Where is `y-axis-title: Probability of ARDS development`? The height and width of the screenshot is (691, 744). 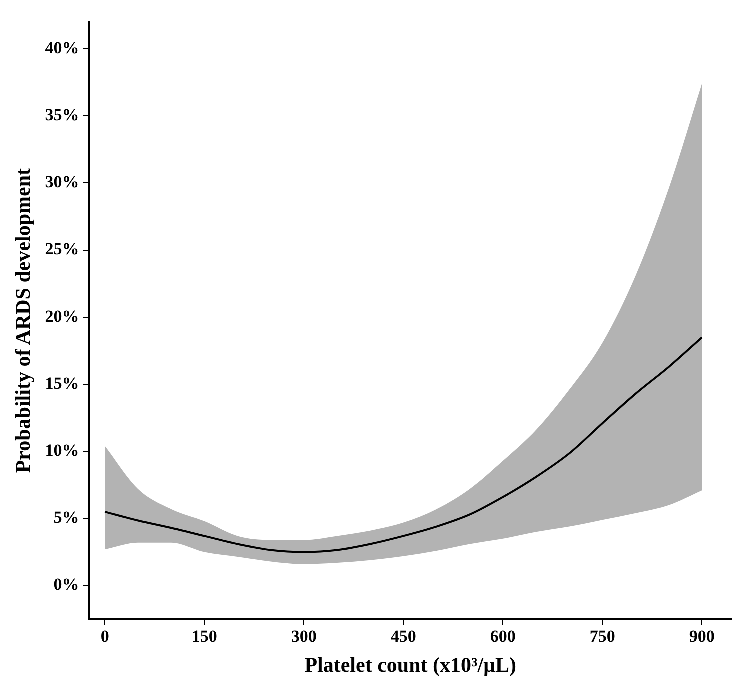
y-axis-title: Probability of ARDS development is located at coordinates (23, 321).